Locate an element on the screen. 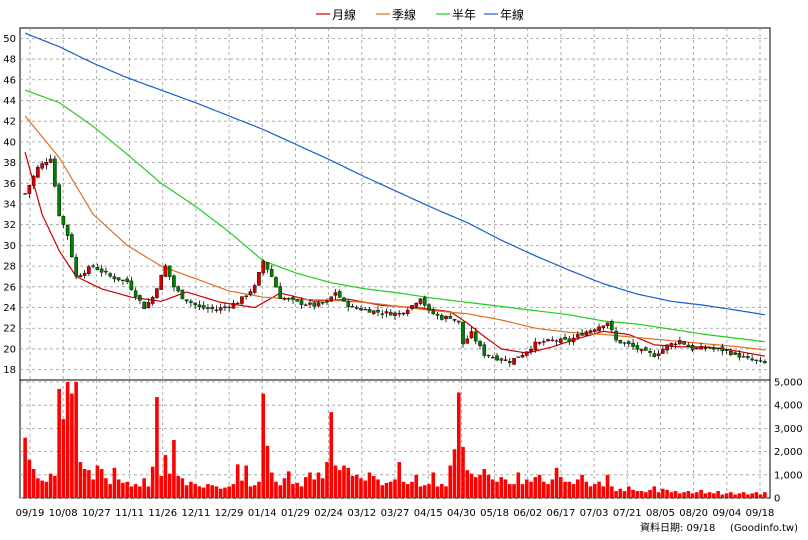 The width and height of the screenshot is (808, 540). price-axis: 18 20 22 24 26 28 30 32 34 36 38 40 42 44 46 48 50 is located at coordinates (9, 205).